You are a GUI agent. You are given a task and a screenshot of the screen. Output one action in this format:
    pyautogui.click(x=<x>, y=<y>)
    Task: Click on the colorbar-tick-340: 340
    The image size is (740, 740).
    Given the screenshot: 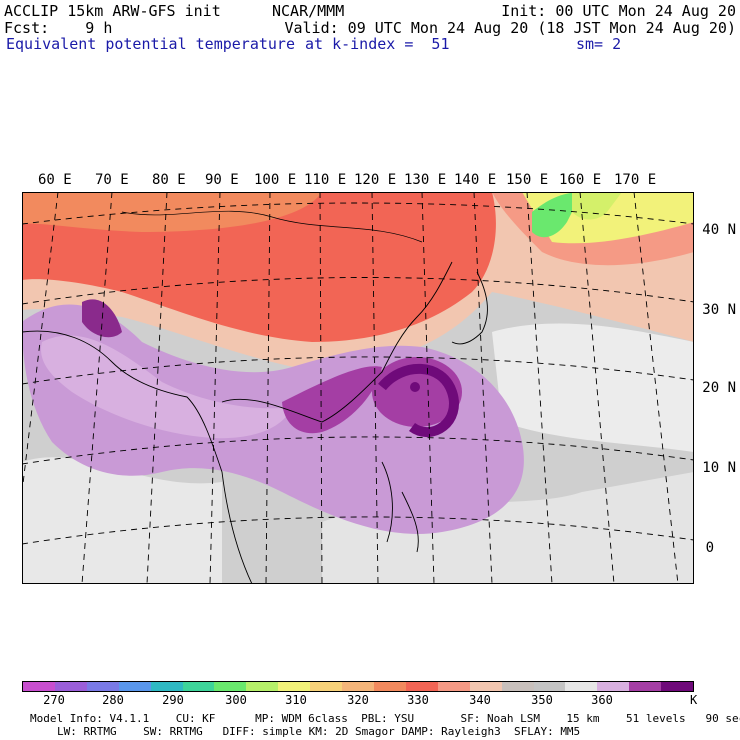 What is the action you would take?
    pyautogui.click(x=480, y=700)
    